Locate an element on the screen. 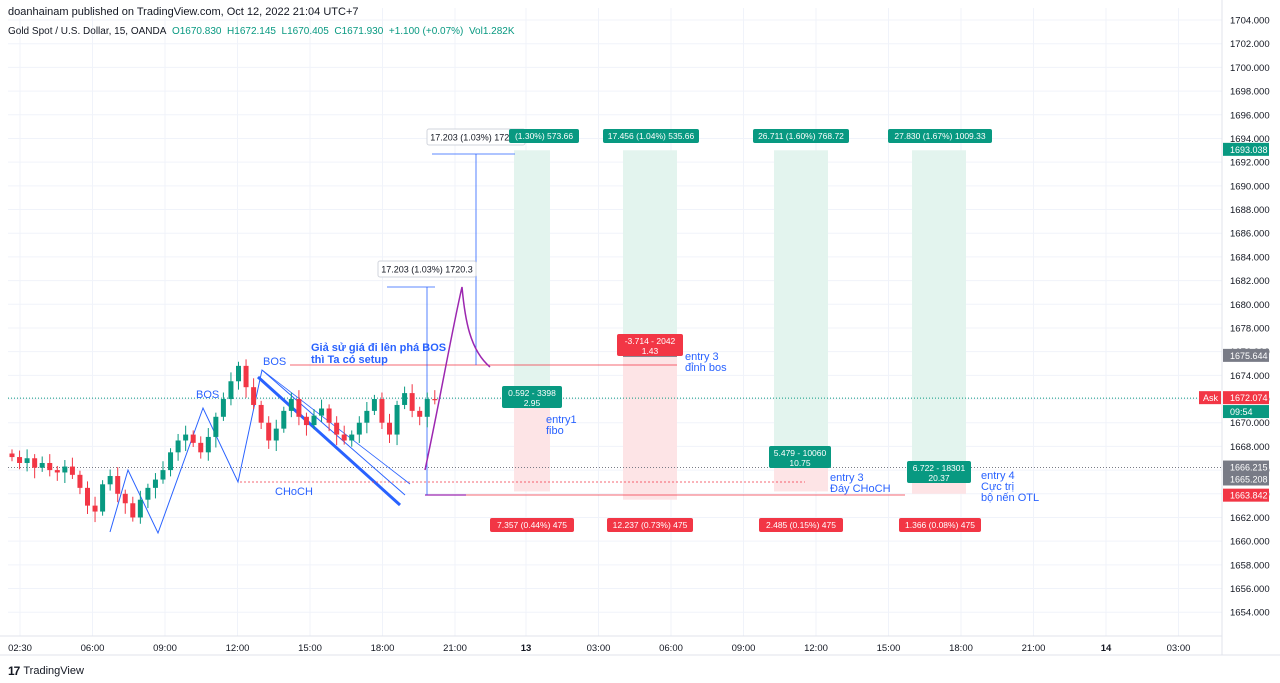 The image size is (1280, 683). entry-note: entry 4 is located at coordinates (998, 476).